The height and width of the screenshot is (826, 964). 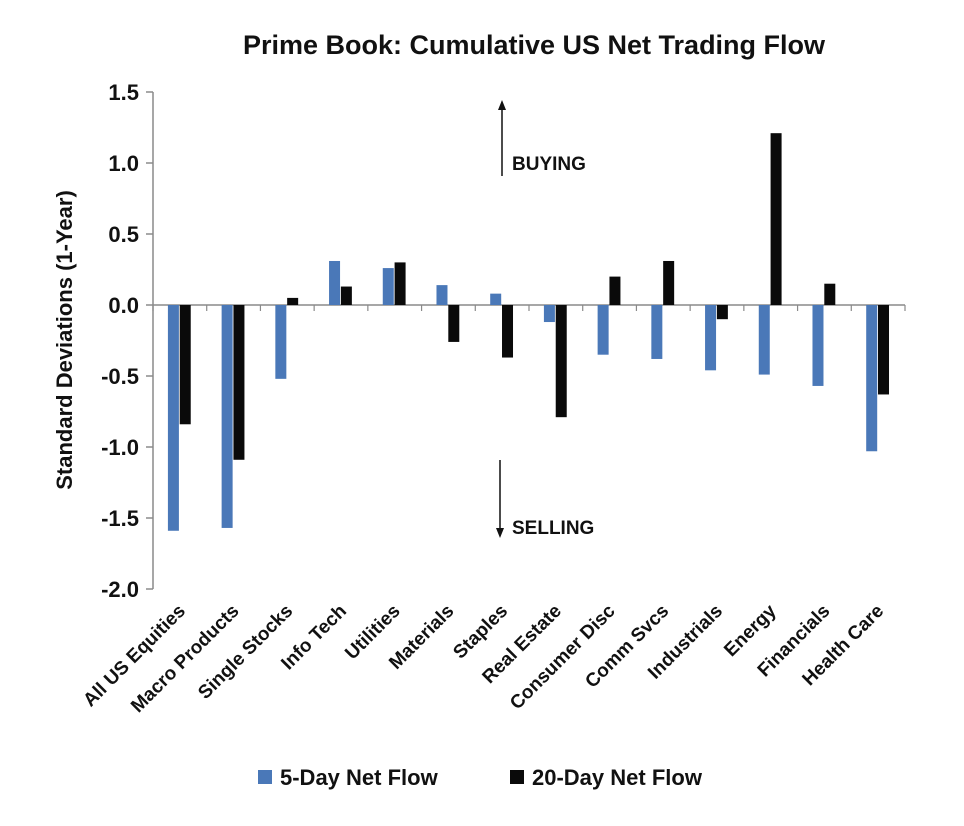 I want to click on y-tick-label: -1.0, so click(x=120, y=447).